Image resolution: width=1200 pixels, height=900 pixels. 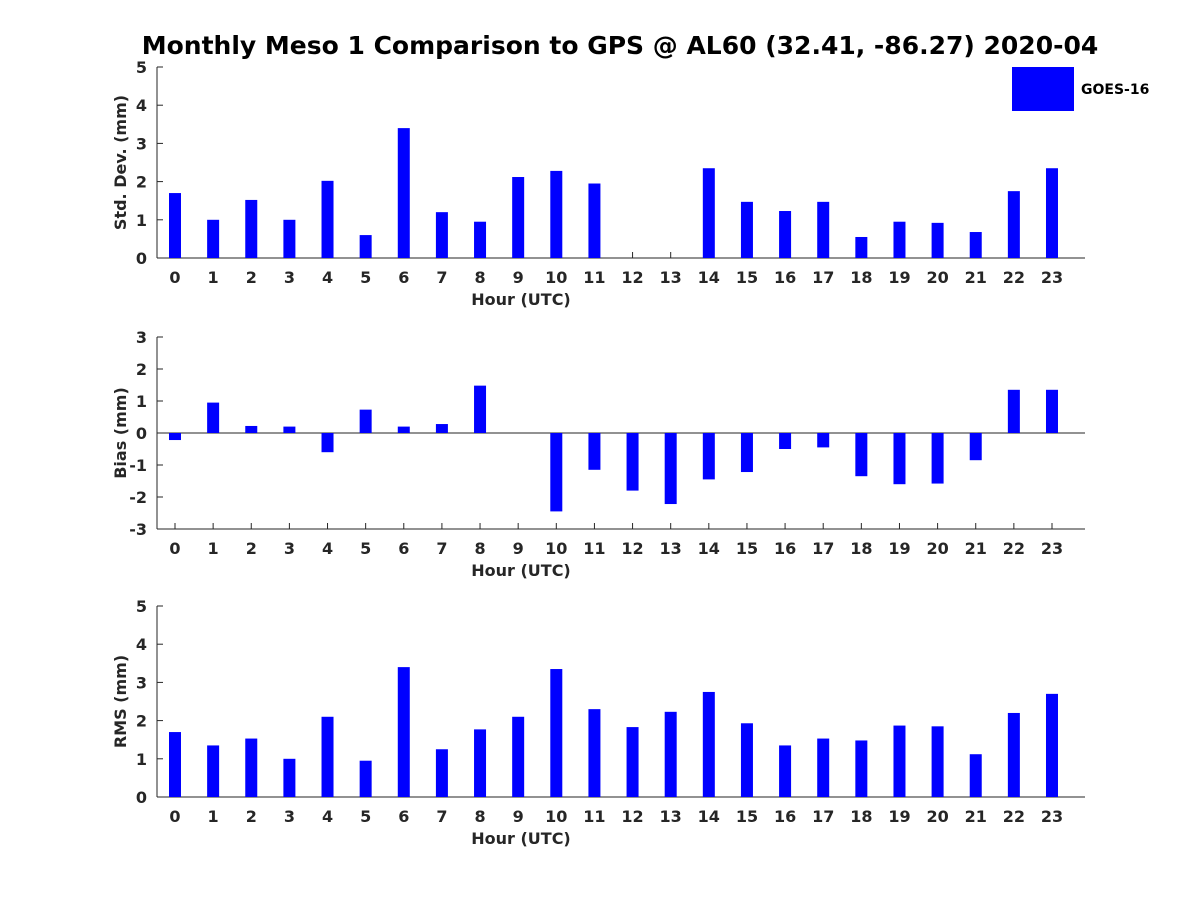 What do you see at coordinates (521, 299) in the screenshot?
I see `x-axis-label: Hour (UTC)` at bounding box center [521, 299].